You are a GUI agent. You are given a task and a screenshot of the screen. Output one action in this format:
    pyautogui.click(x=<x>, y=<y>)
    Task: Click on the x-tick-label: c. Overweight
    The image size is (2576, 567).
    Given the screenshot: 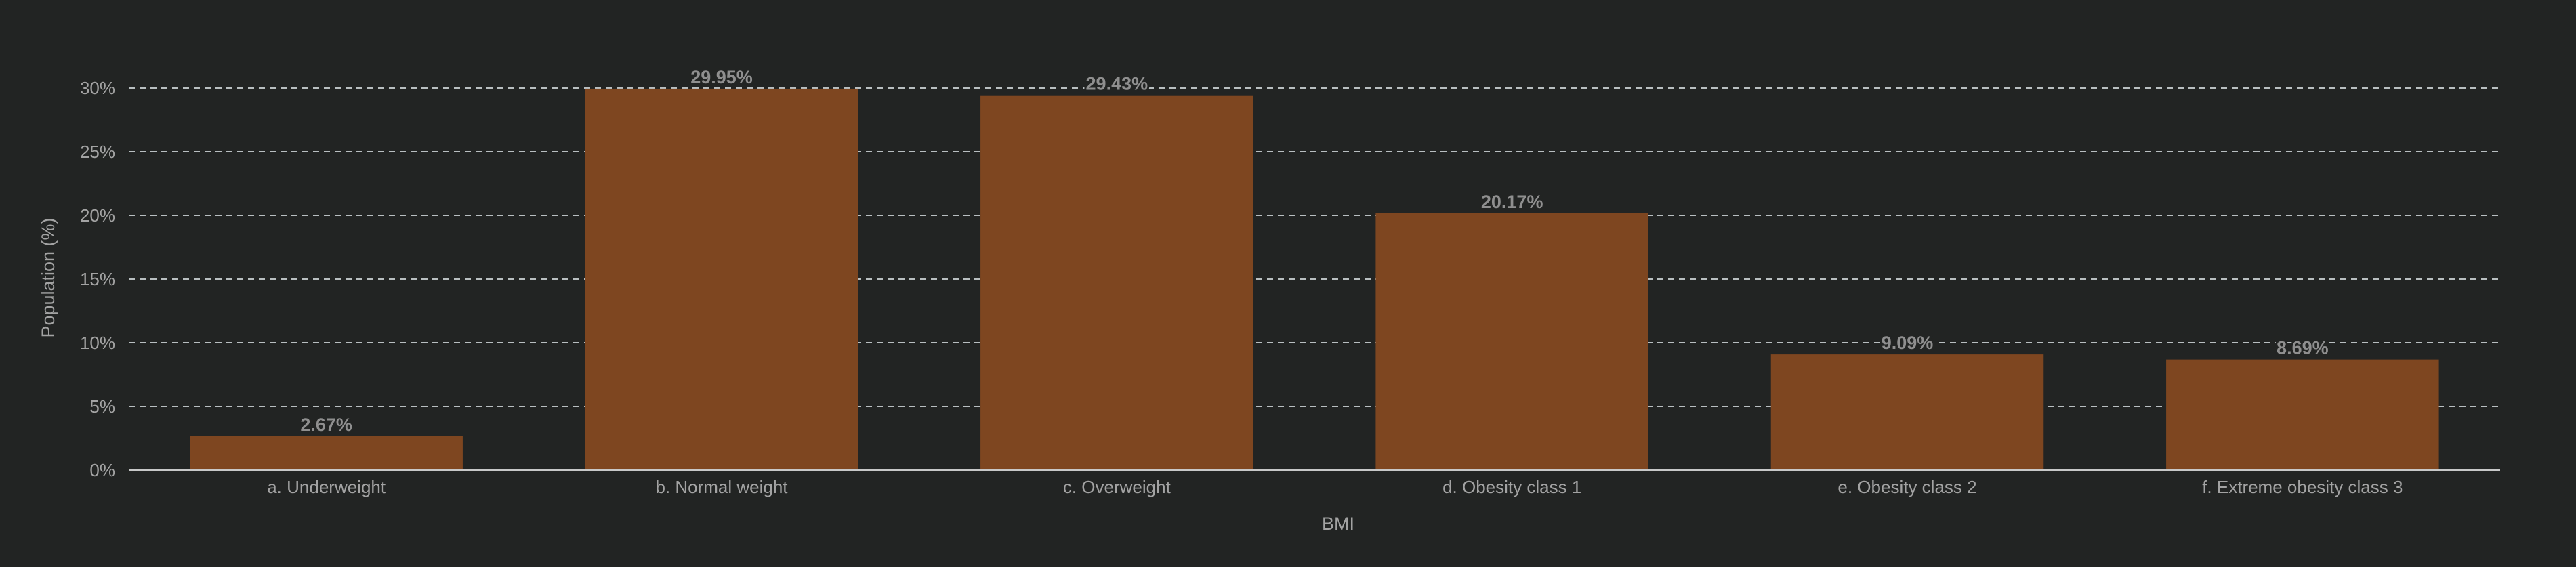 What is the action you would take?
    pyautogui.click(x=1117, y=487)
    